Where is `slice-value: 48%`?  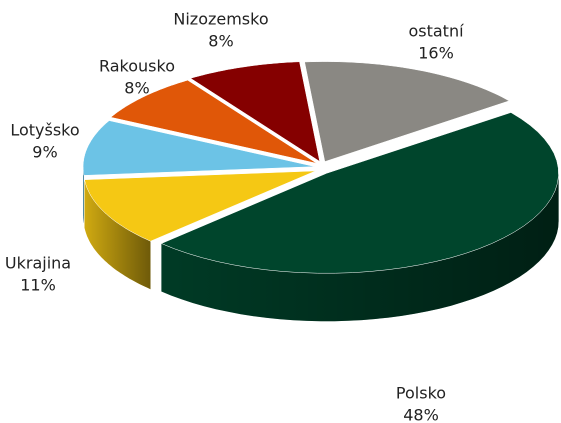
slice-value: 48% is located at coordinates (421, 414).